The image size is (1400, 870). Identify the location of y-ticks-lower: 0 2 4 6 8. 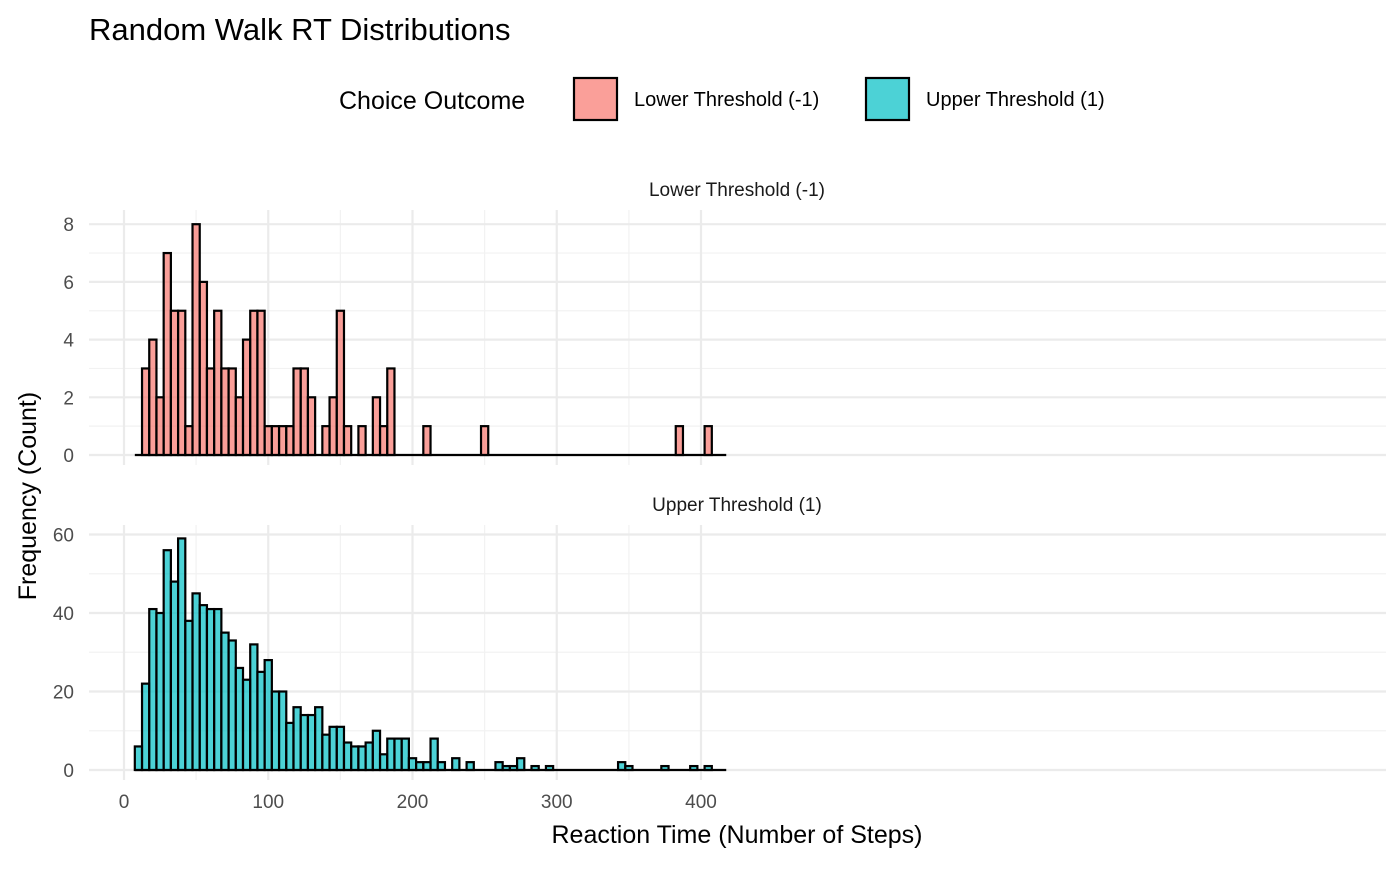
(68, 341).